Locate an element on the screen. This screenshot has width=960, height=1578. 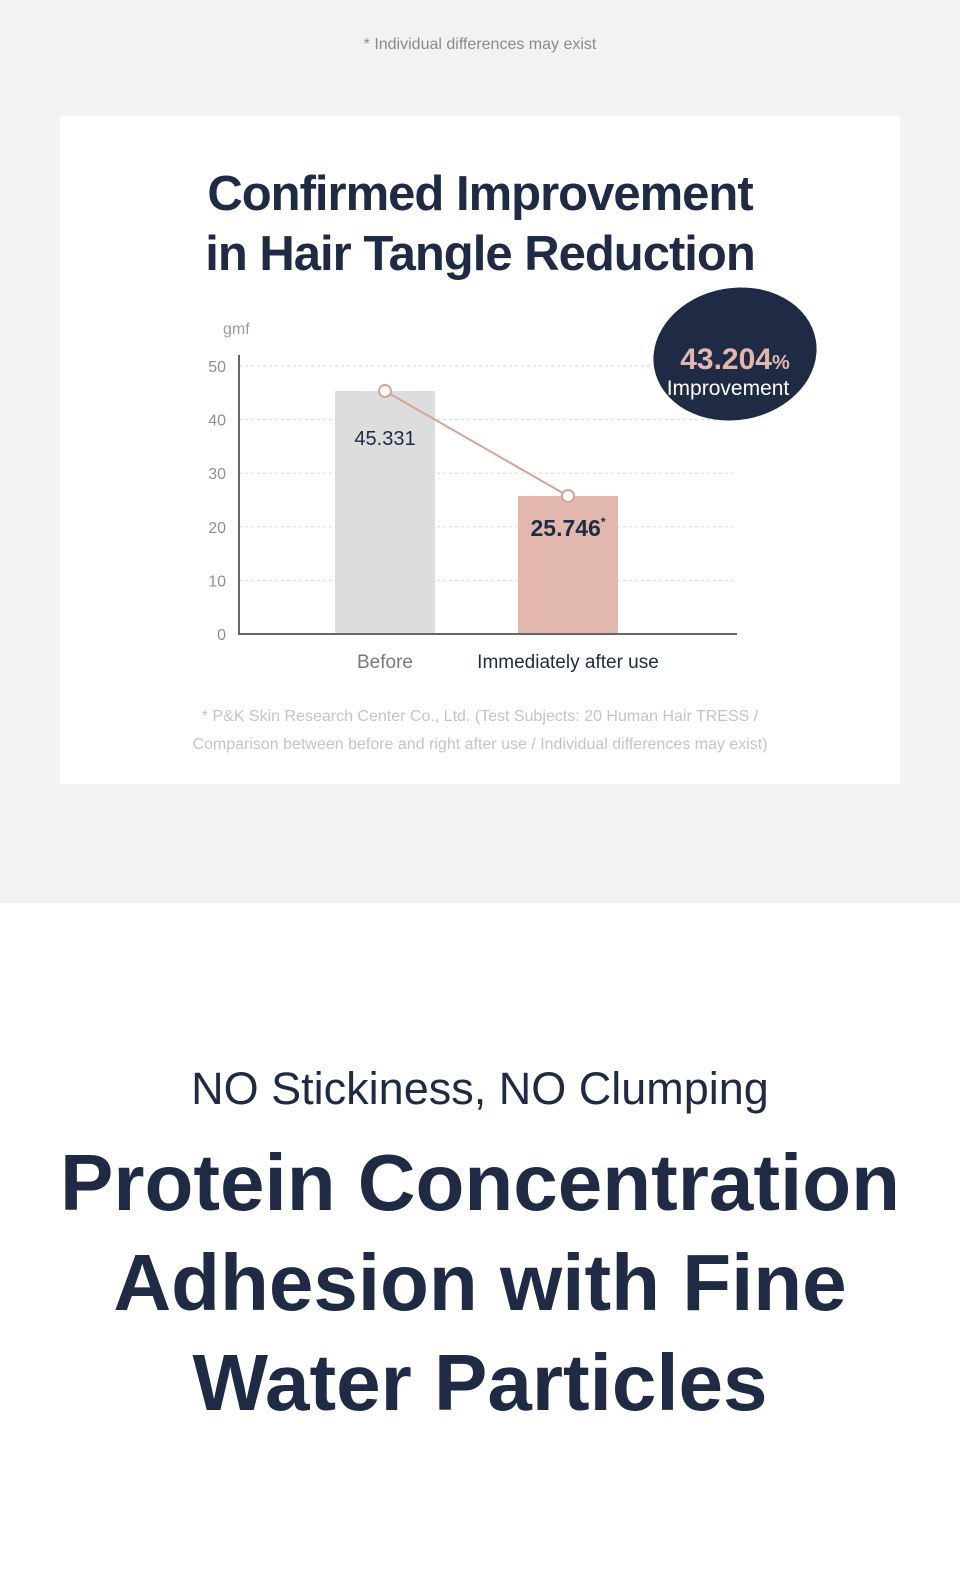
feature-subhead: NO Stickiness, NO Clumping is located at coordinates (480, 1088).